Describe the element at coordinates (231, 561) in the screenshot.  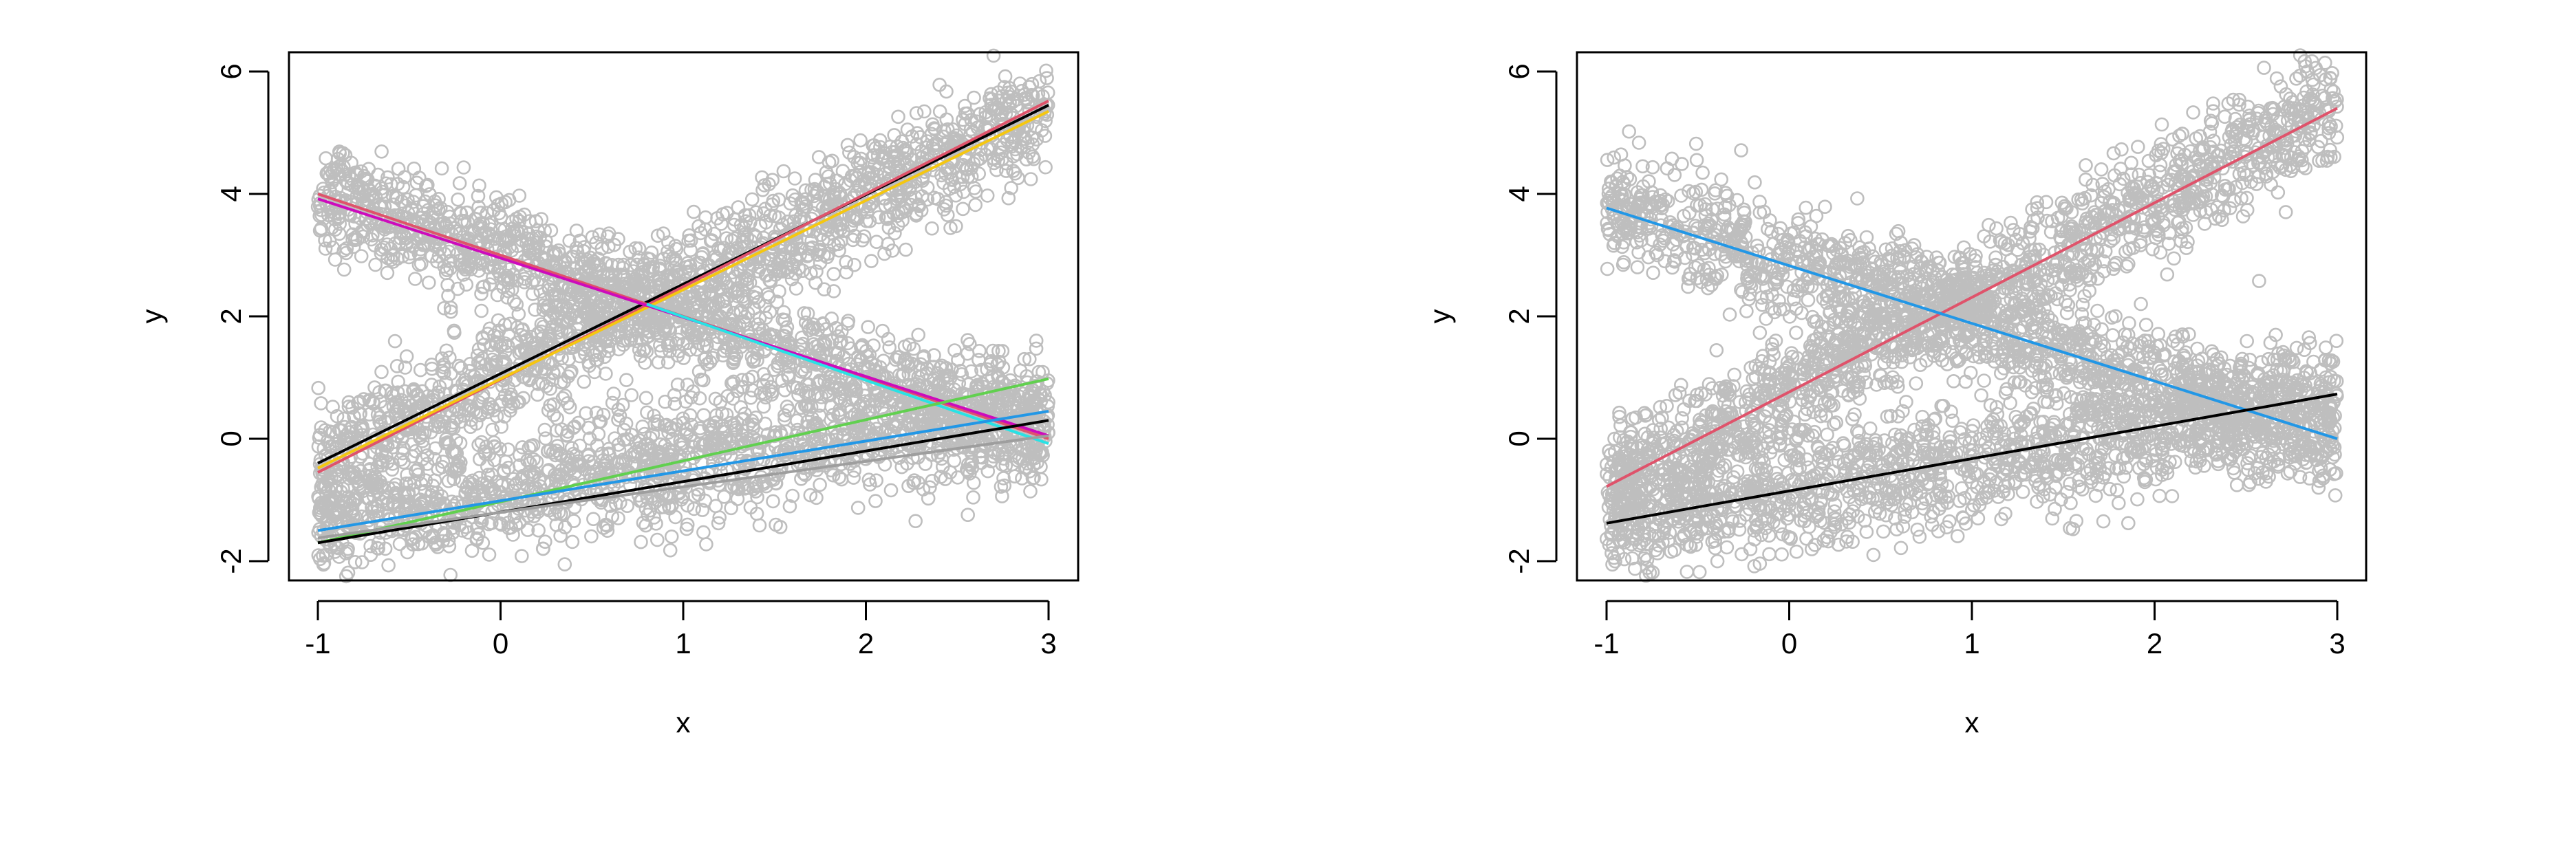
I see `y-tick-label: -2` at that location.